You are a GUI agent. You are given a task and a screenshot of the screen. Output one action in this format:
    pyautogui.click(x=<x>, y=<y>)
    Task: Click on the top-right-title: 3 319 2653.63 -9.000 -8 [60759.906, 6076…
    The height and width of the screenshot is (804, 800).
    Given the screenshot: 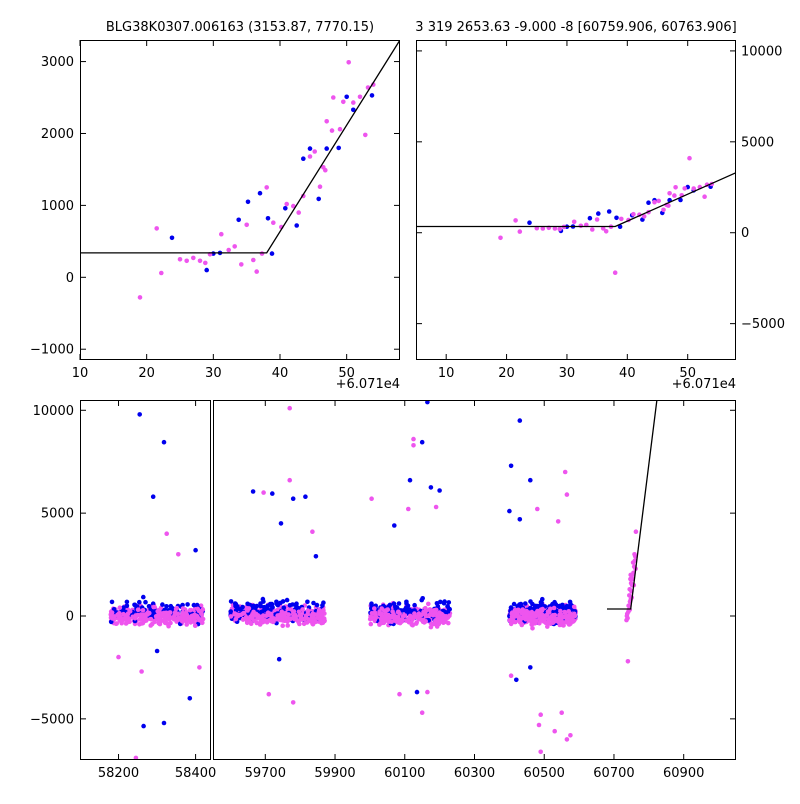 What is the action you would take?
    pyautogui.click(x=575, y=27)
    